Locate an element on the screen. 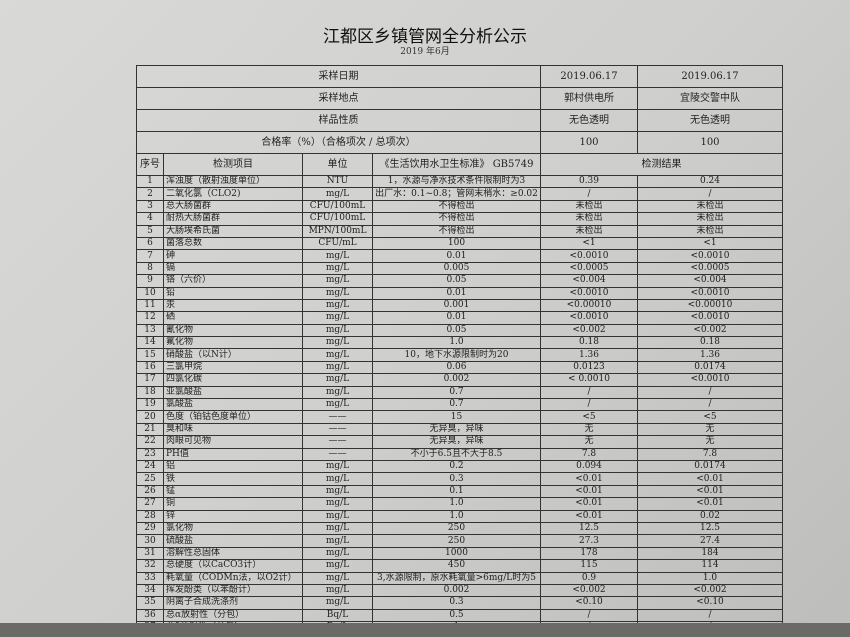 This screenshot has width=850, height=637. result-2: 0.02 is located at coordinates (710, 516).